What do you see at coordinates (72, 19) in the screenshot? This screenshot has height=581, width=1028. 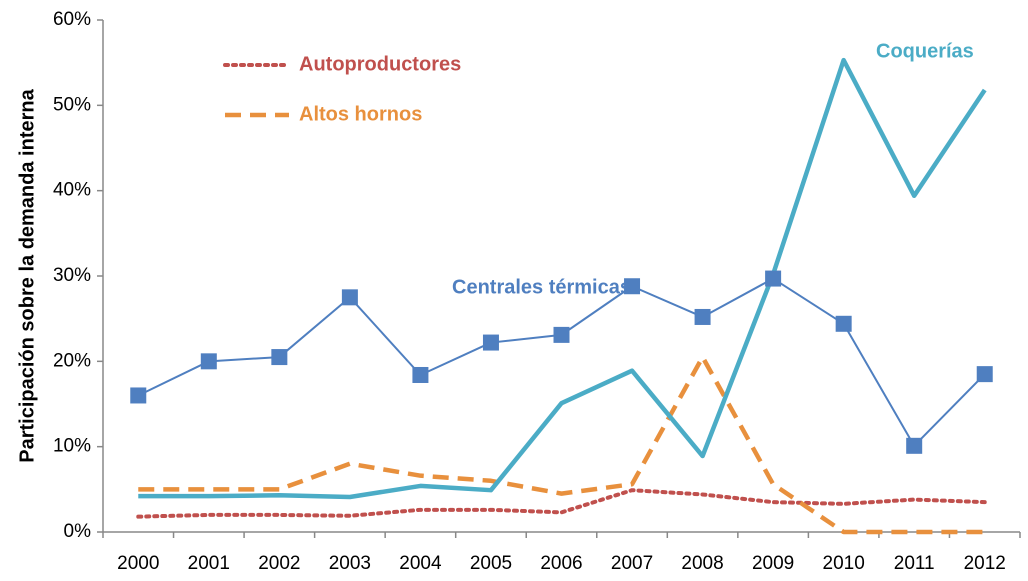 I see `y-tick-label: 60%` at bounding box center [72, 19].